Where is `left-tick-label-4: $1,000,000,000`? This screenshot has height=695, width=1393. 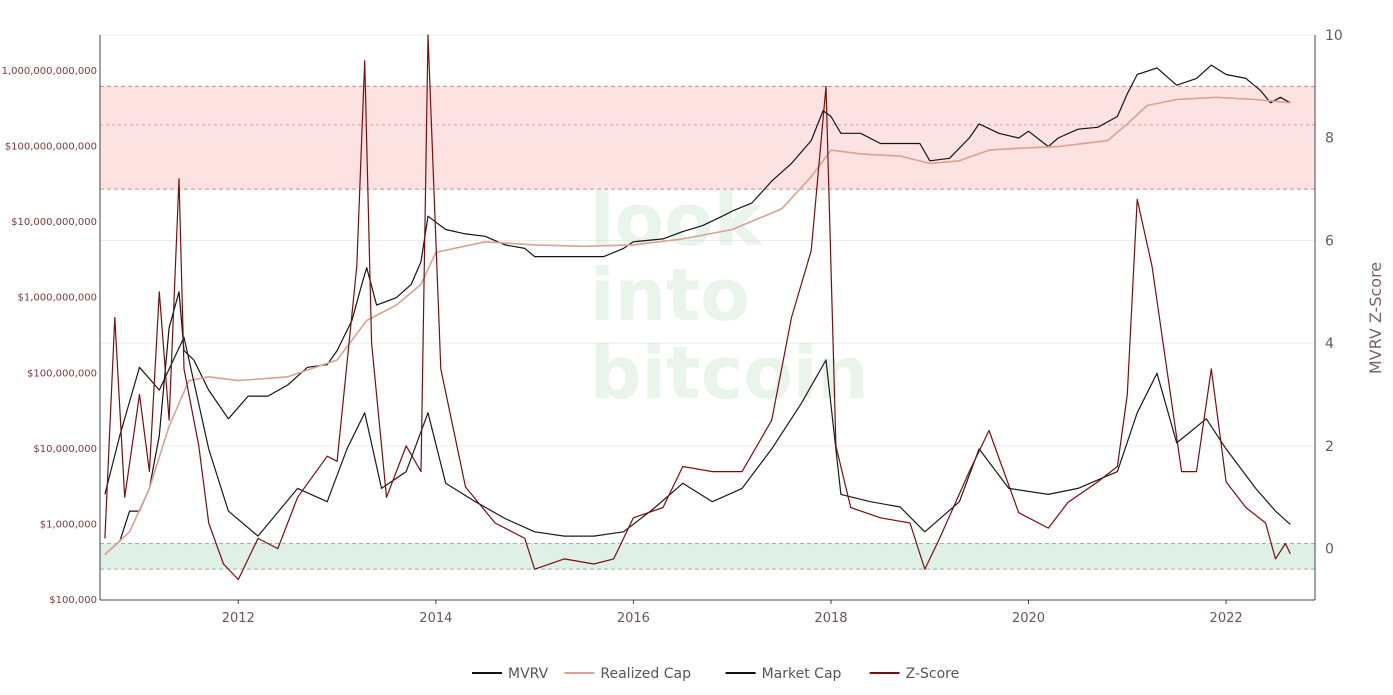 left-tick-label-4: $1,000,000,000 is located at coordinates (57, 298).